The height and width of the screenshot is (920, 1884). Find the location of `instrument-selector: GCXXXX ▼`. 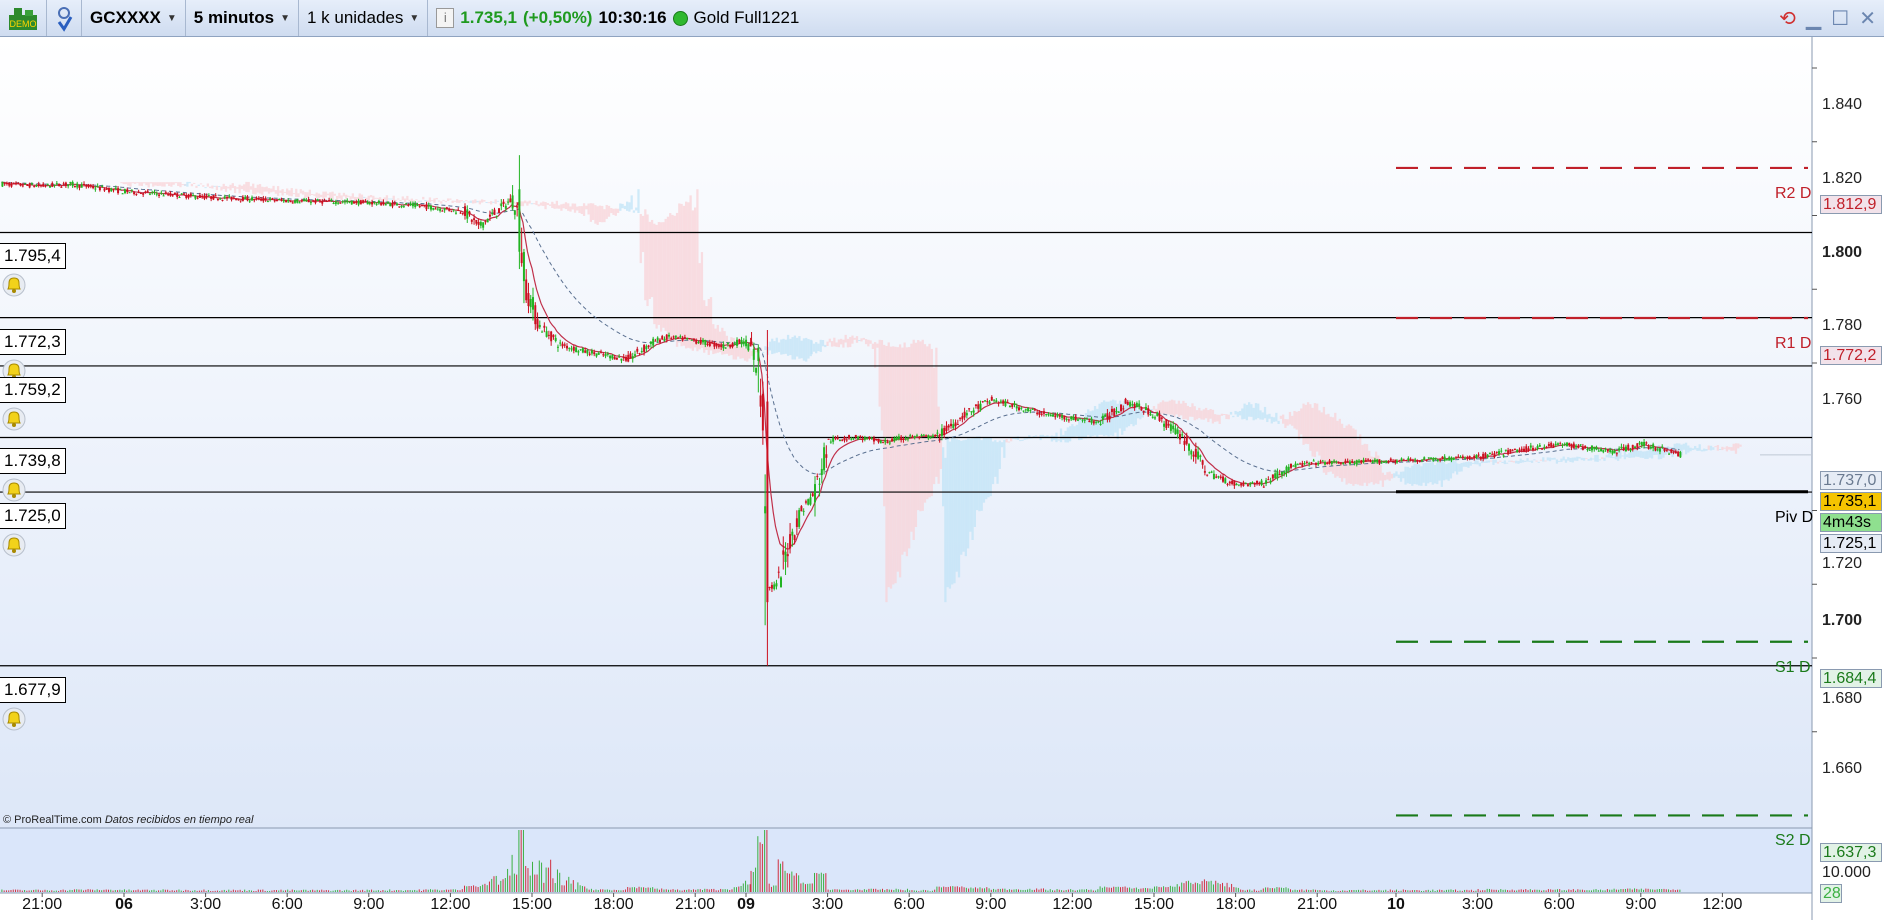

instrument-selector: GCXXXX ▼ is located at coordinates (133, 18).